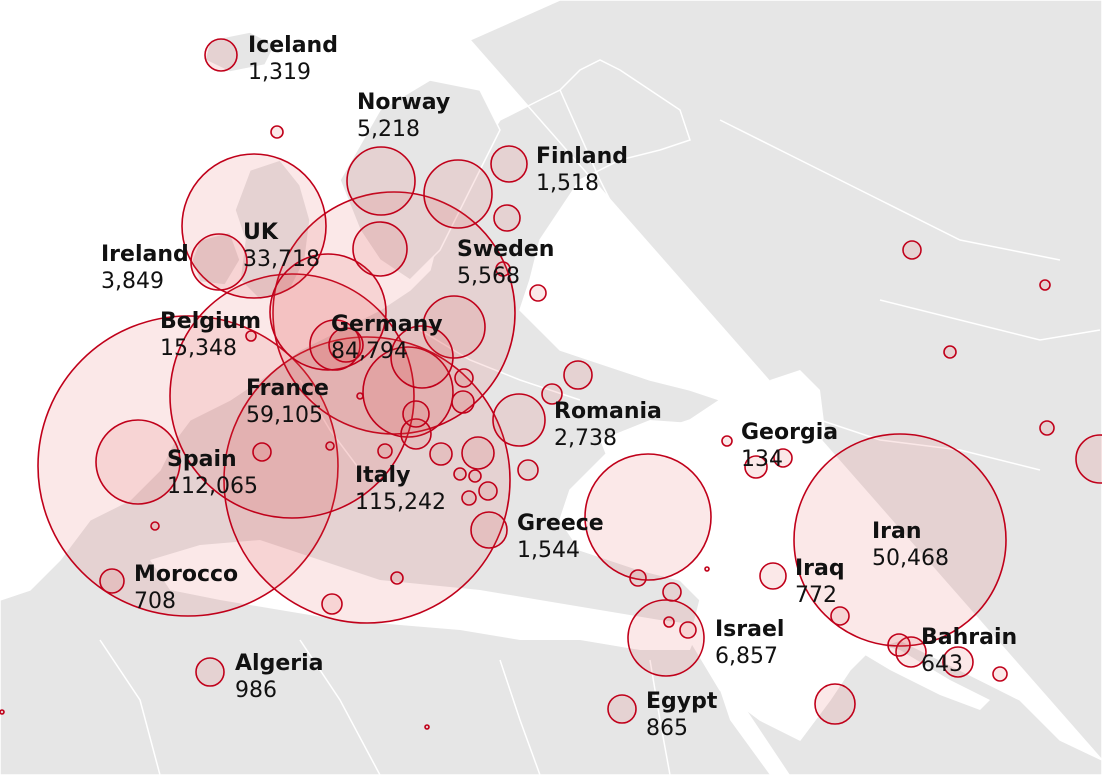  I want to click on bubble-algeria, so click(210, 672).